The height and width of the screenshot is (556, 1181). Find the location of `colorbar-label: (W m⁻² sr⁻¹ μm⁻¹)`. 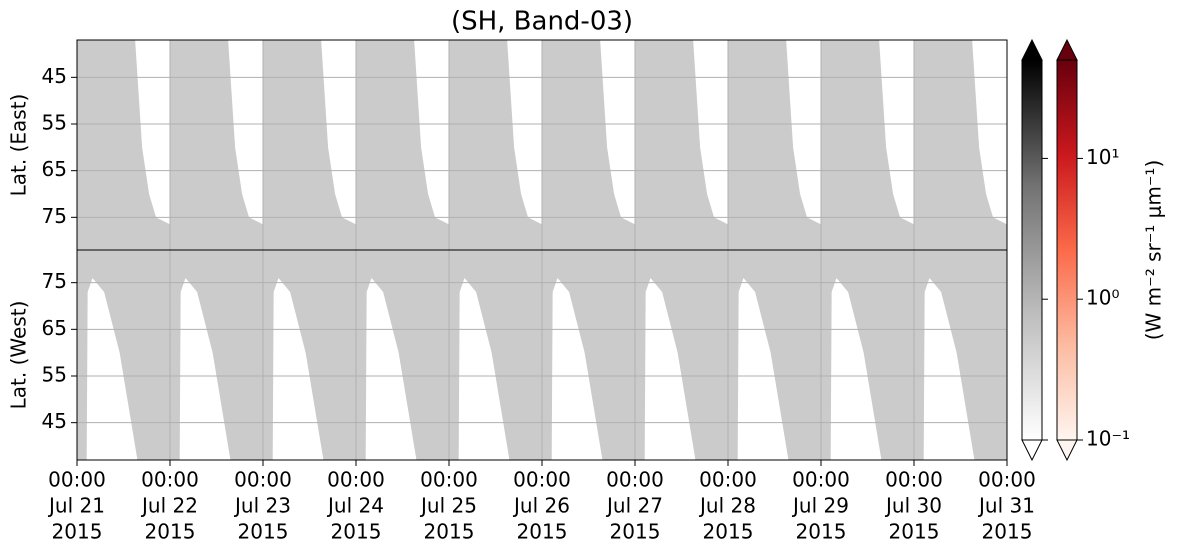

colorbar-label: (W m⁻² sr⁻¹ μm⁻¹) is located at coordinates (1154, 250).